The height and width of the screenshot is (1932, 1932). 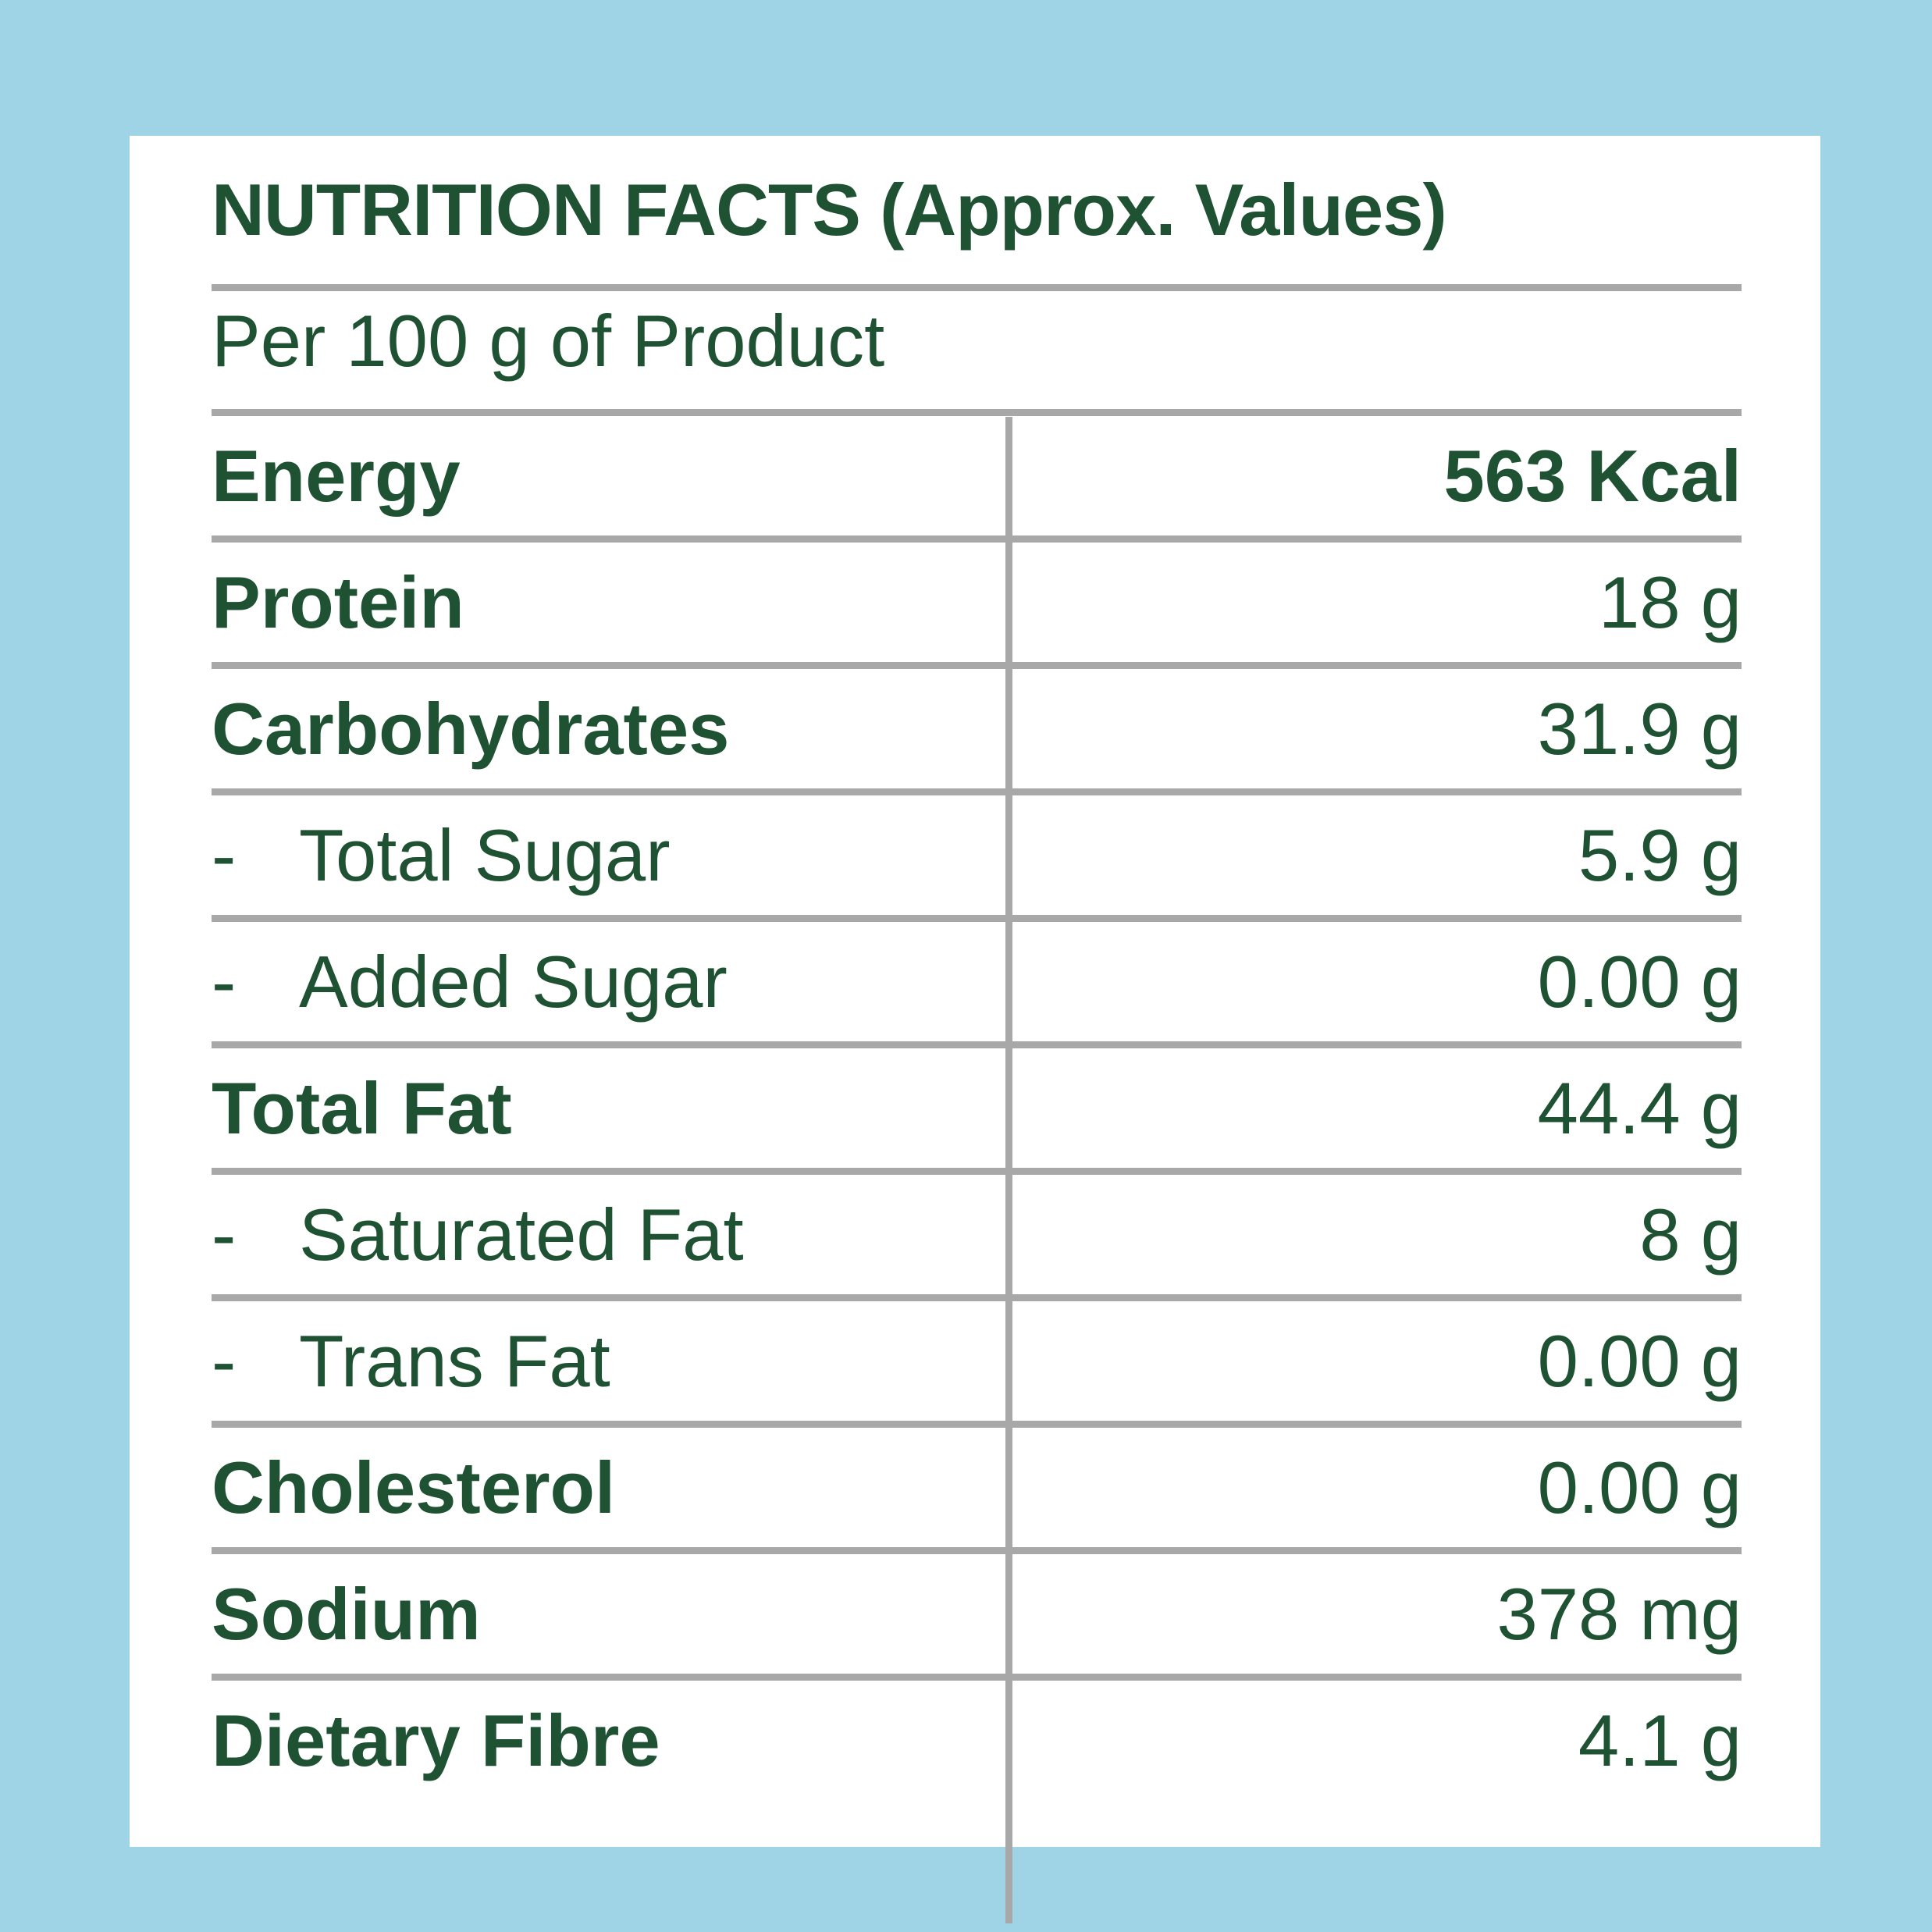 I want to click on nutrient-row: - Total Sugar 5.9 g, so click(x=977, y=855).